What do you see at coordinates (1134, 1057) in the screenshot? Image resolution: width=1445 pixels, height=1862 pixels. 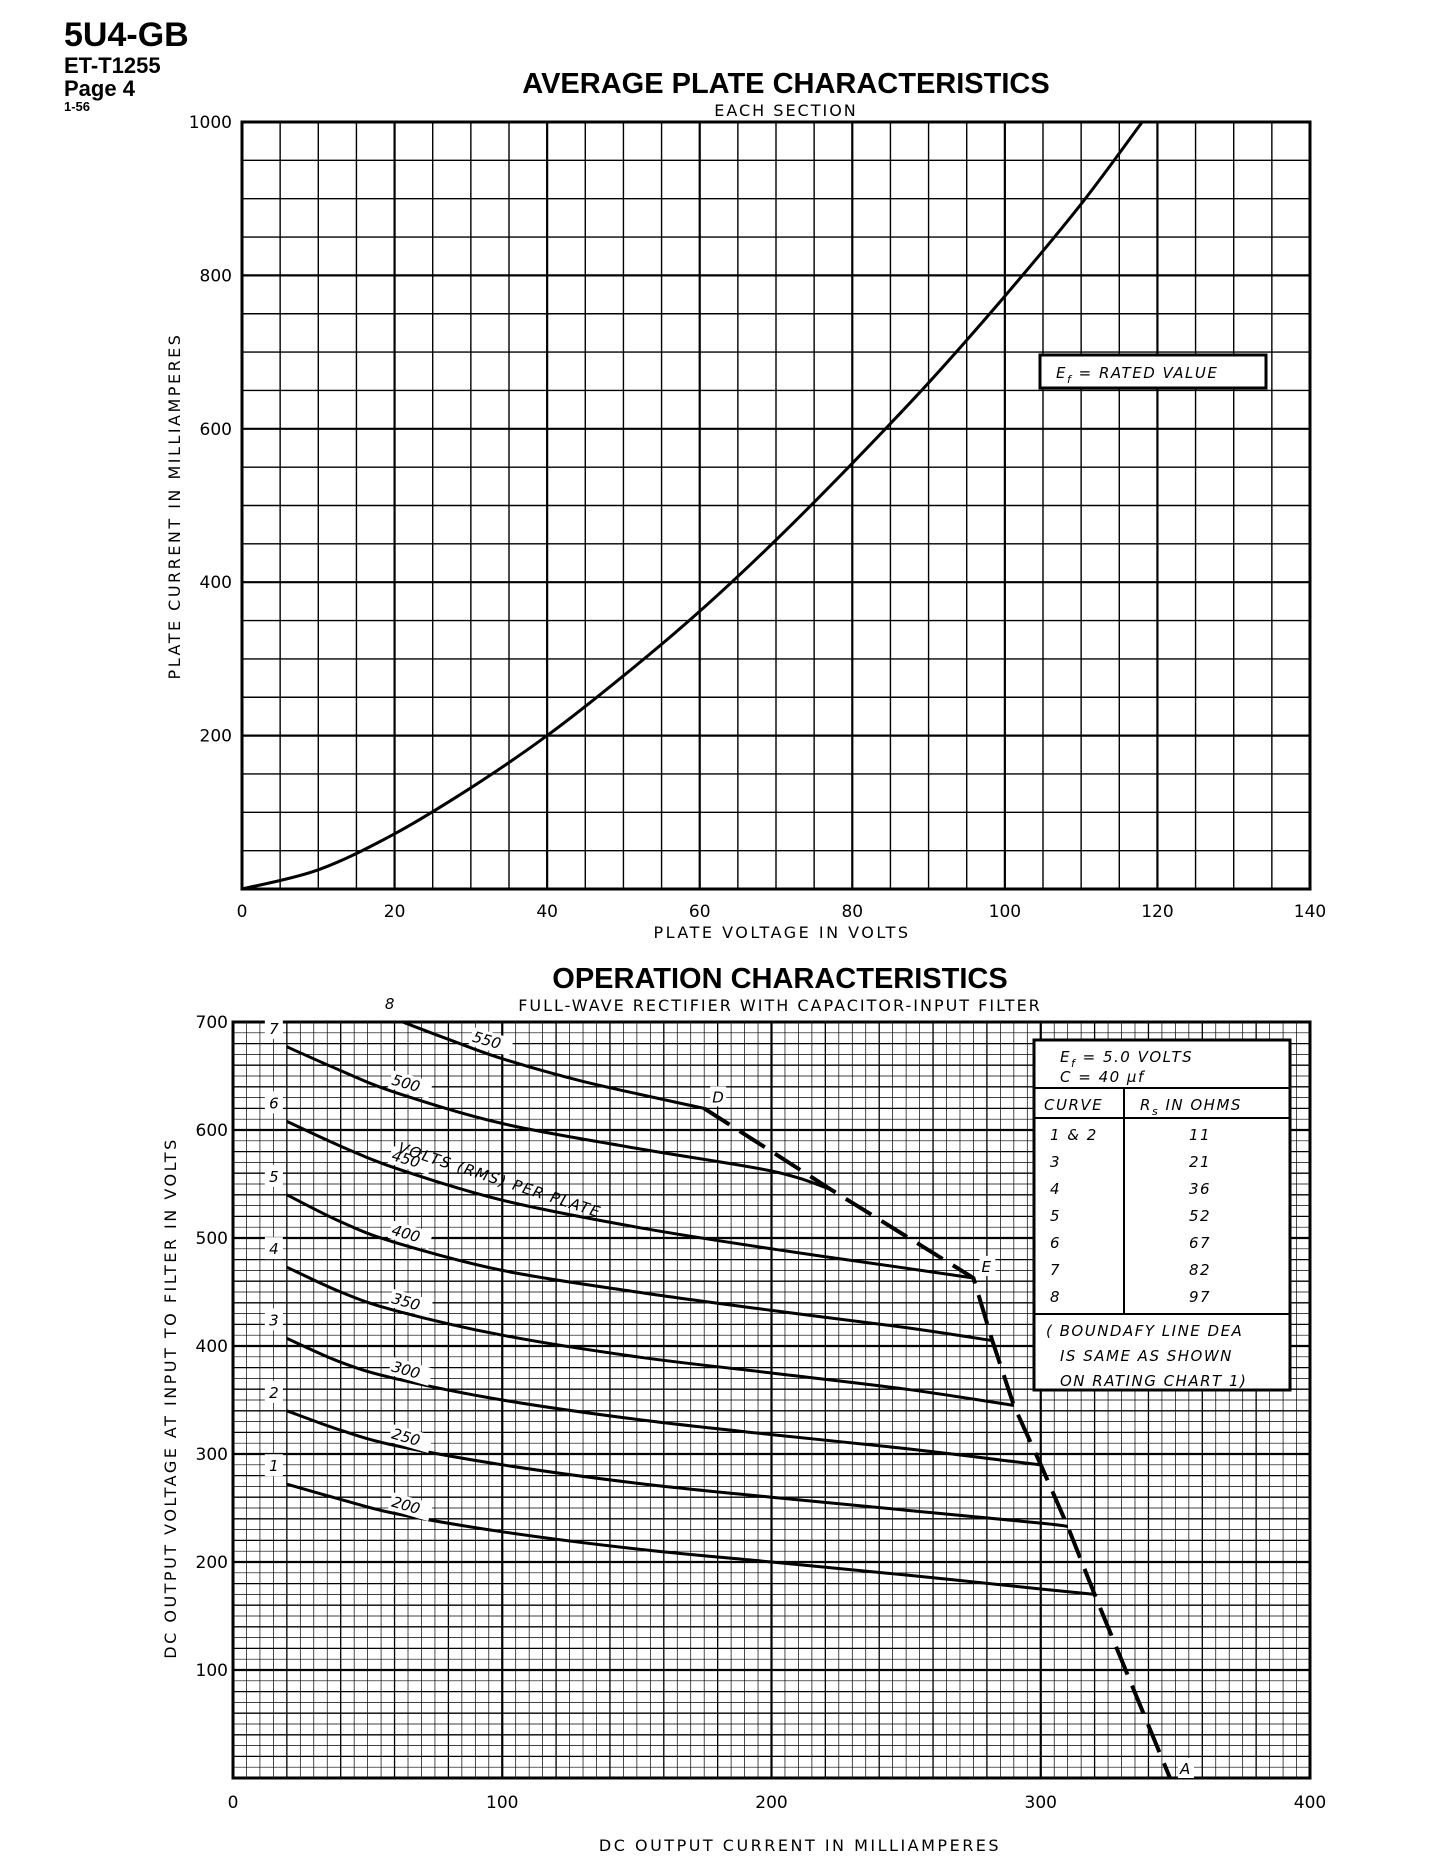 I see `legend-ef-text: = 5.0 VOLTS` at bounding box center [1134, 1057].